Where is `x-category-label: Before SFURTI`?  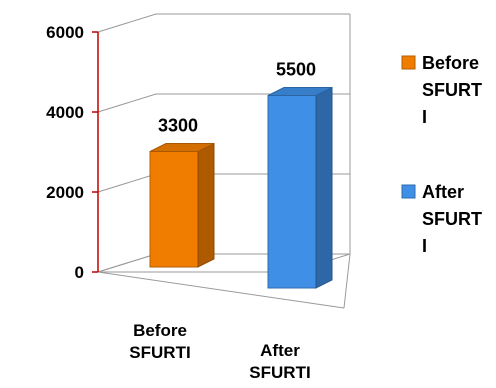
x-category-label: Before SFURTI is located at coordinates (159, 341).